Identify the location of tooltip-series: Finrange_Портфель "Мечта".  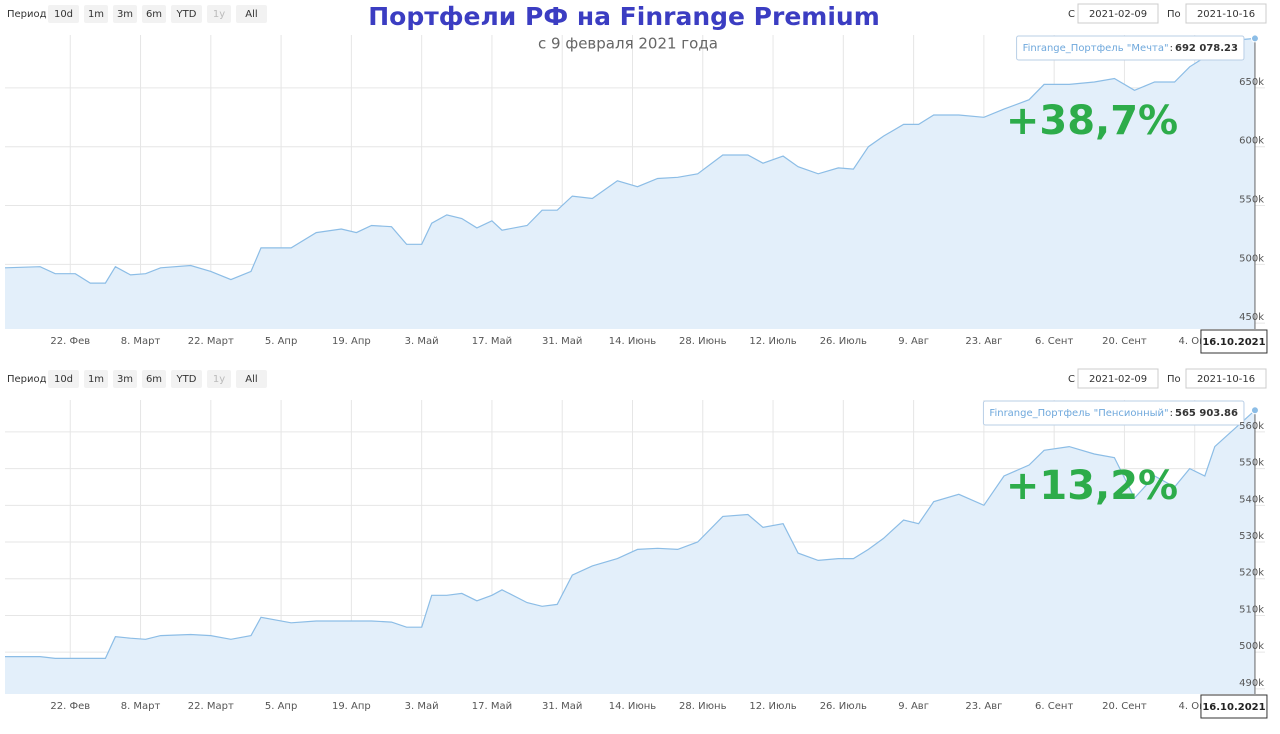
(1096, 48).